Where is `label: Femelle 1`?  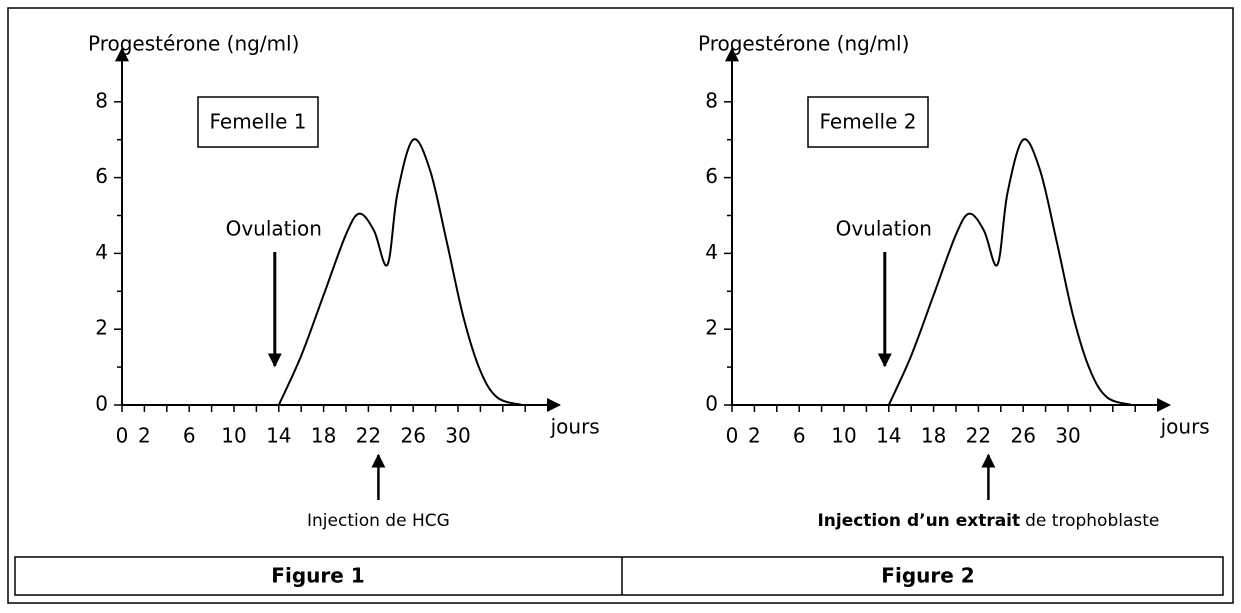
label: Femelle 1 is located at coordinates (257, 122).